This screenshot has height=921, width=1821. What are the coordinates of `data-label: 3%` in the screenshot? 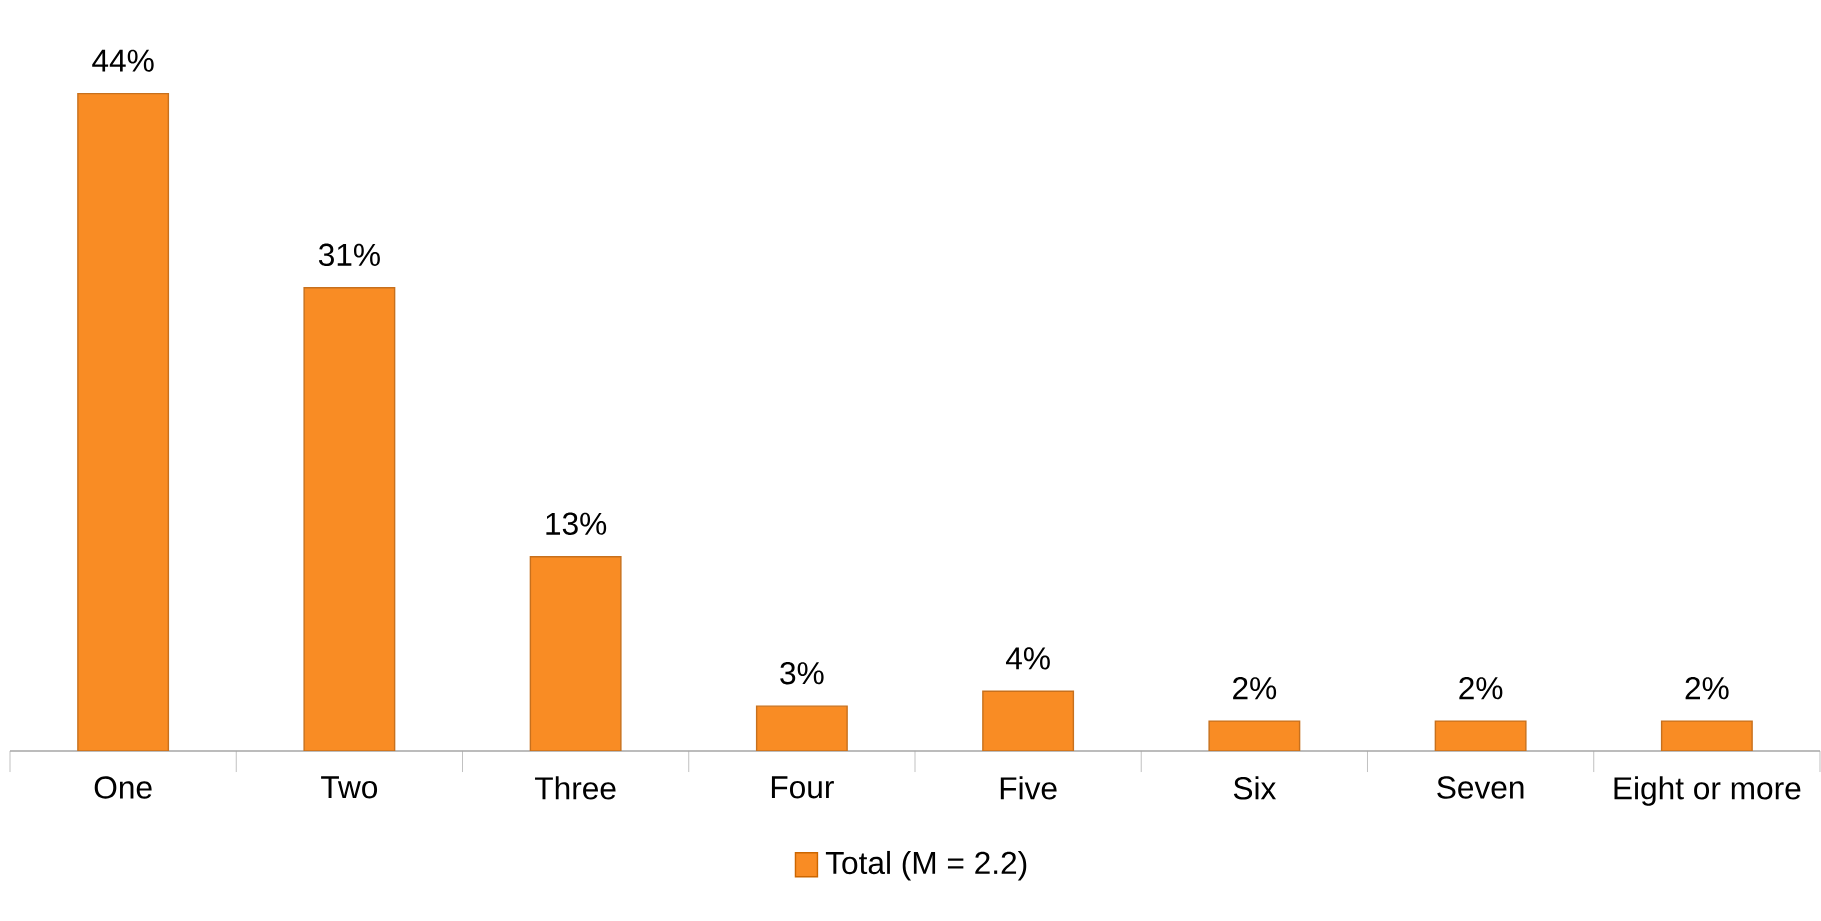 It's located at (802, 673).